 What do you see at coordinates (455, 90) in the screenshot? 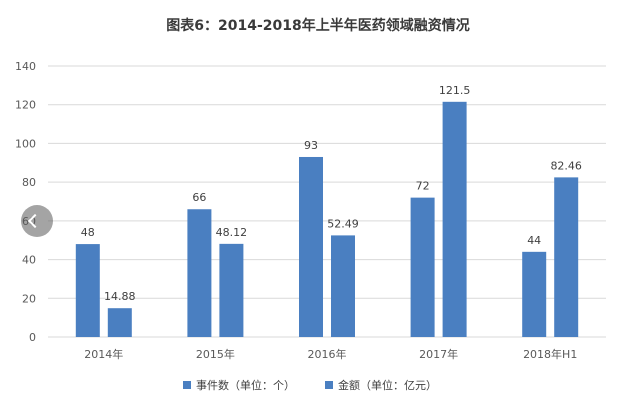
I see `data-label: 121.5` at bounding box center [455, 90].